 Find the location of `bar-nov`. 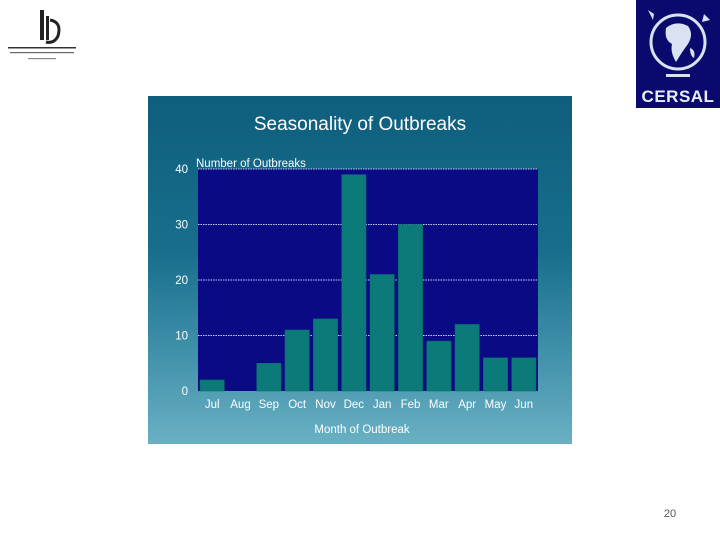

bar-nov is located at coordinates (325, 355).